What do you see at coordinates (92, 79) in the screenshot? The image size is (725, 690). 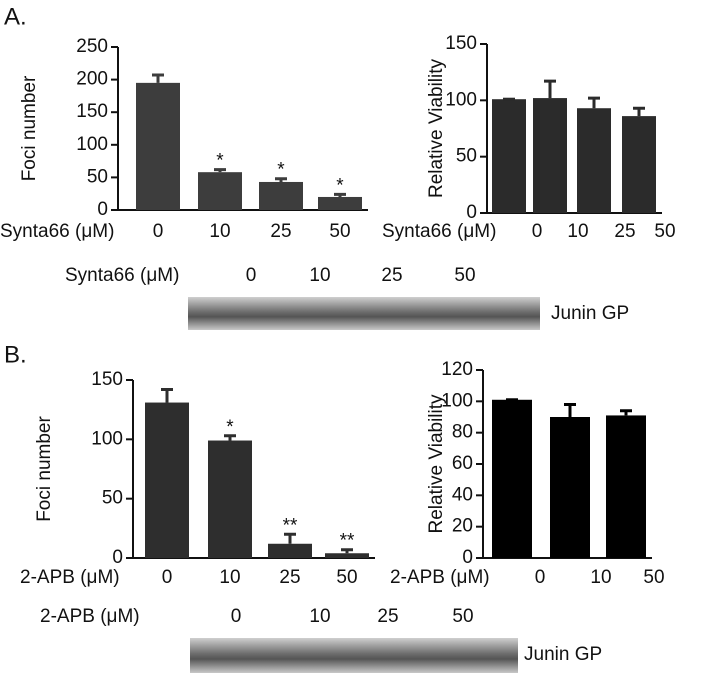 I see `y-tick-label: 200` at bounding box center [92, 79].